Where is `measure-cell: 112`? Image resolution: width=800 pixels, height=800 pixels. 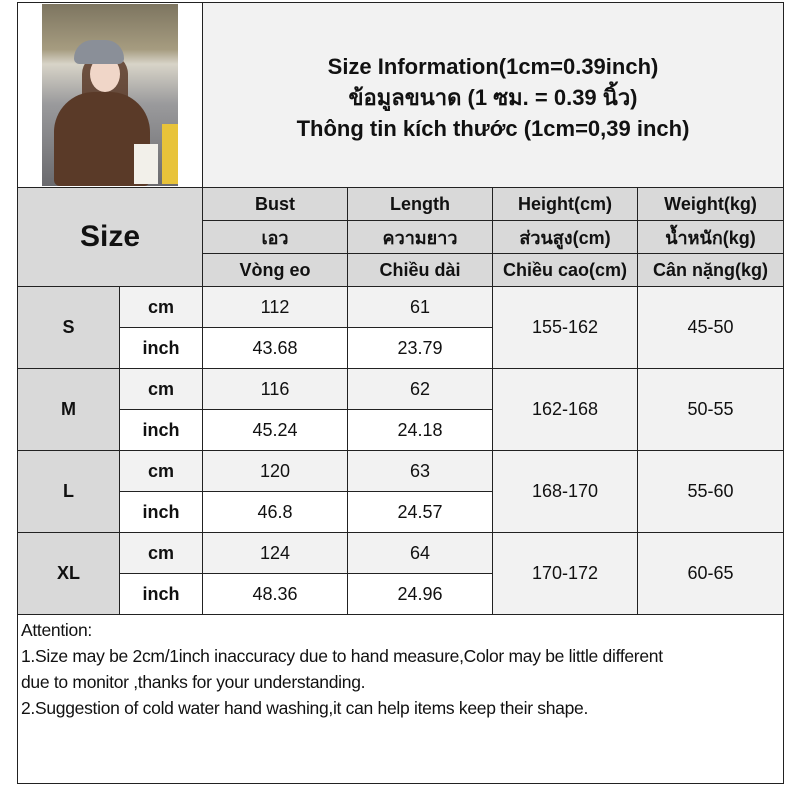 measure-cell: 112 is located at coordinates (275, 307).